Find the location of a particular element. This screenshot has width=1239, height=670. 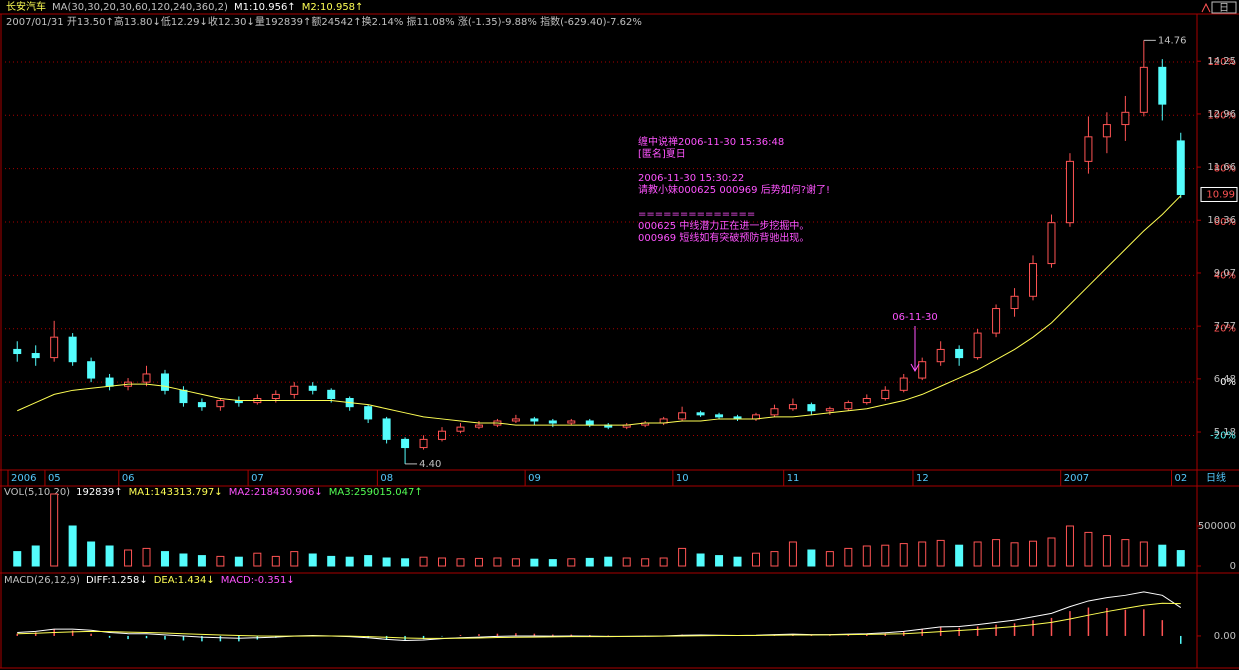

y2-tick-label: 60% is located at coordinates (1225, 222).